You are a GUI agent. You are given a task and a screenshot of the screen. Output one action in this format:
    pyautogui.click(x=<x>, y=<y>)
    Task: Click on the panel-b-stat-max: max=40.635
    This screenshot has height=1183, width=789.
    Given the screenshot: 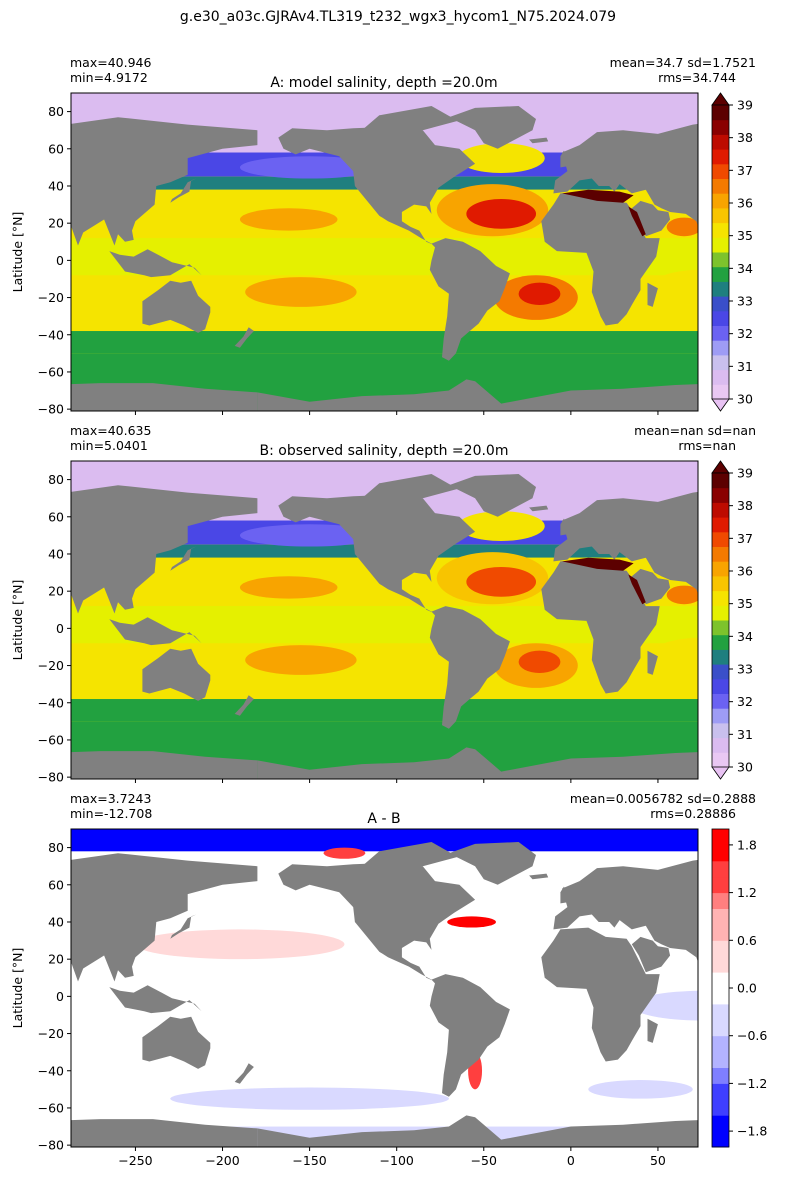 What is the action you would take?
    pyautogui.click(x=110, y=430)
    